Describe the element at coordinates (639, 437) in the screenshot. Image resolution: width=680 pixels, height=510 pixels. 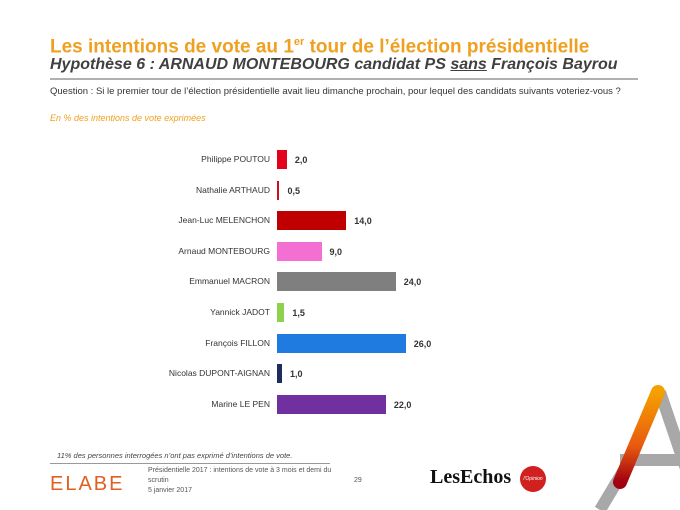
I see `logo-stroke-left` at that location.